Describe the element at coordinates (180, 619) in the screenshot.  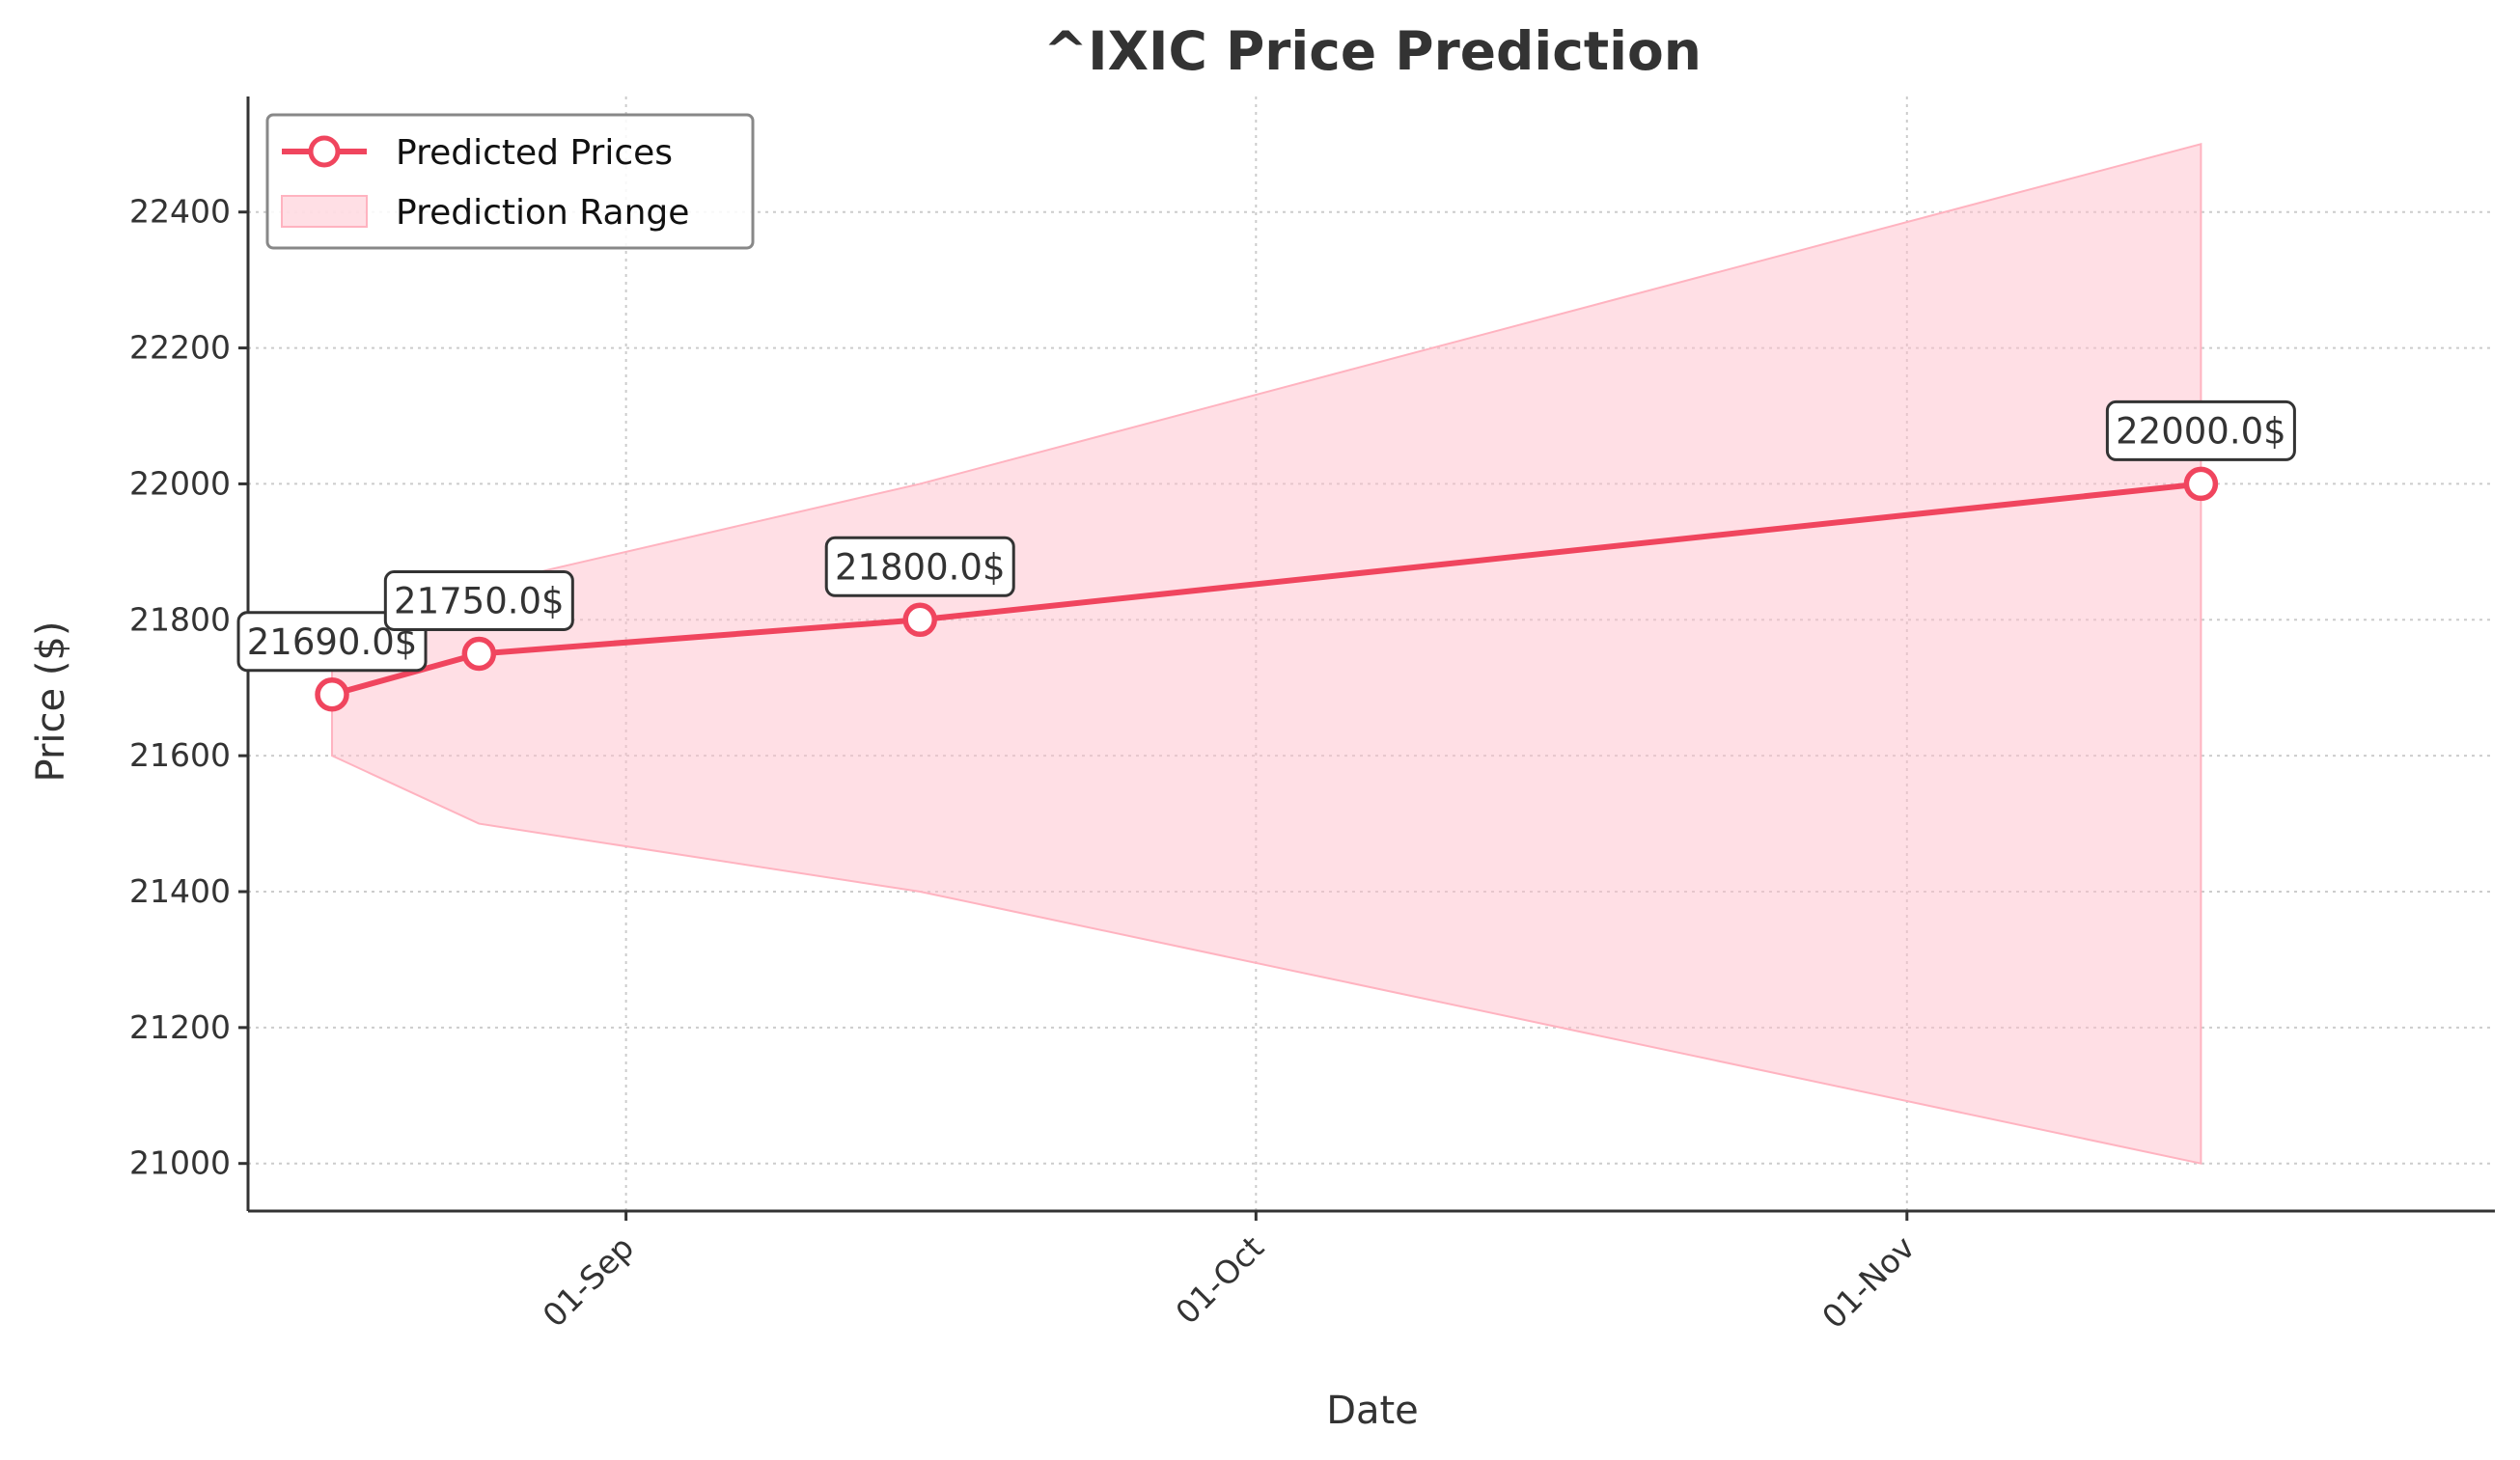
I see `y-tick-label: 21800` at that location.